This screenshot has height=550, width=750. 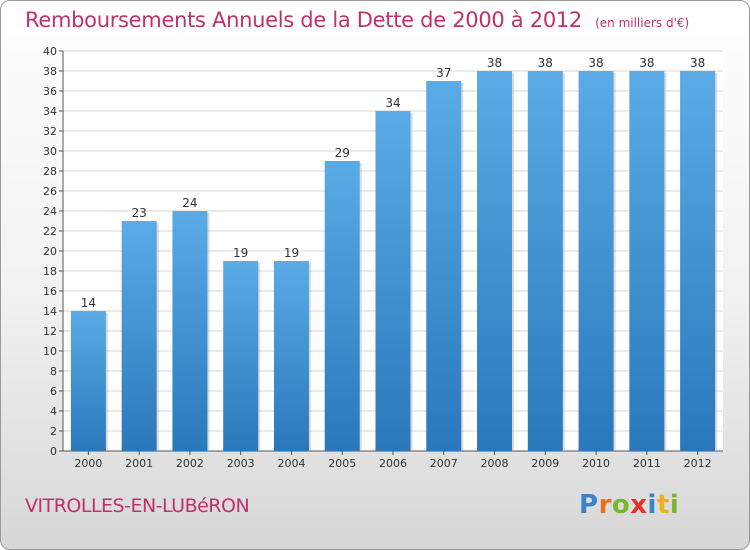 I want to click on x-tick-label: 2012, so click(x=698, y=463).